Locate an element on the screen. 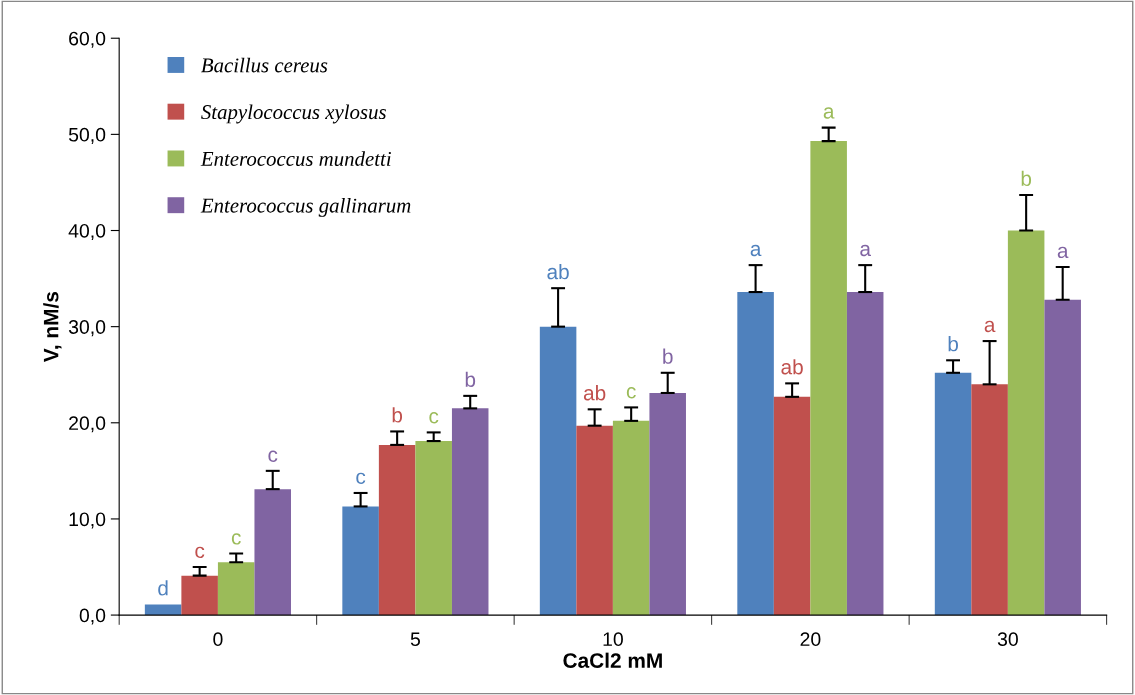 The image size is (1135, 695). y-tick-label: 30,0 is located at coordinates (87, 328).